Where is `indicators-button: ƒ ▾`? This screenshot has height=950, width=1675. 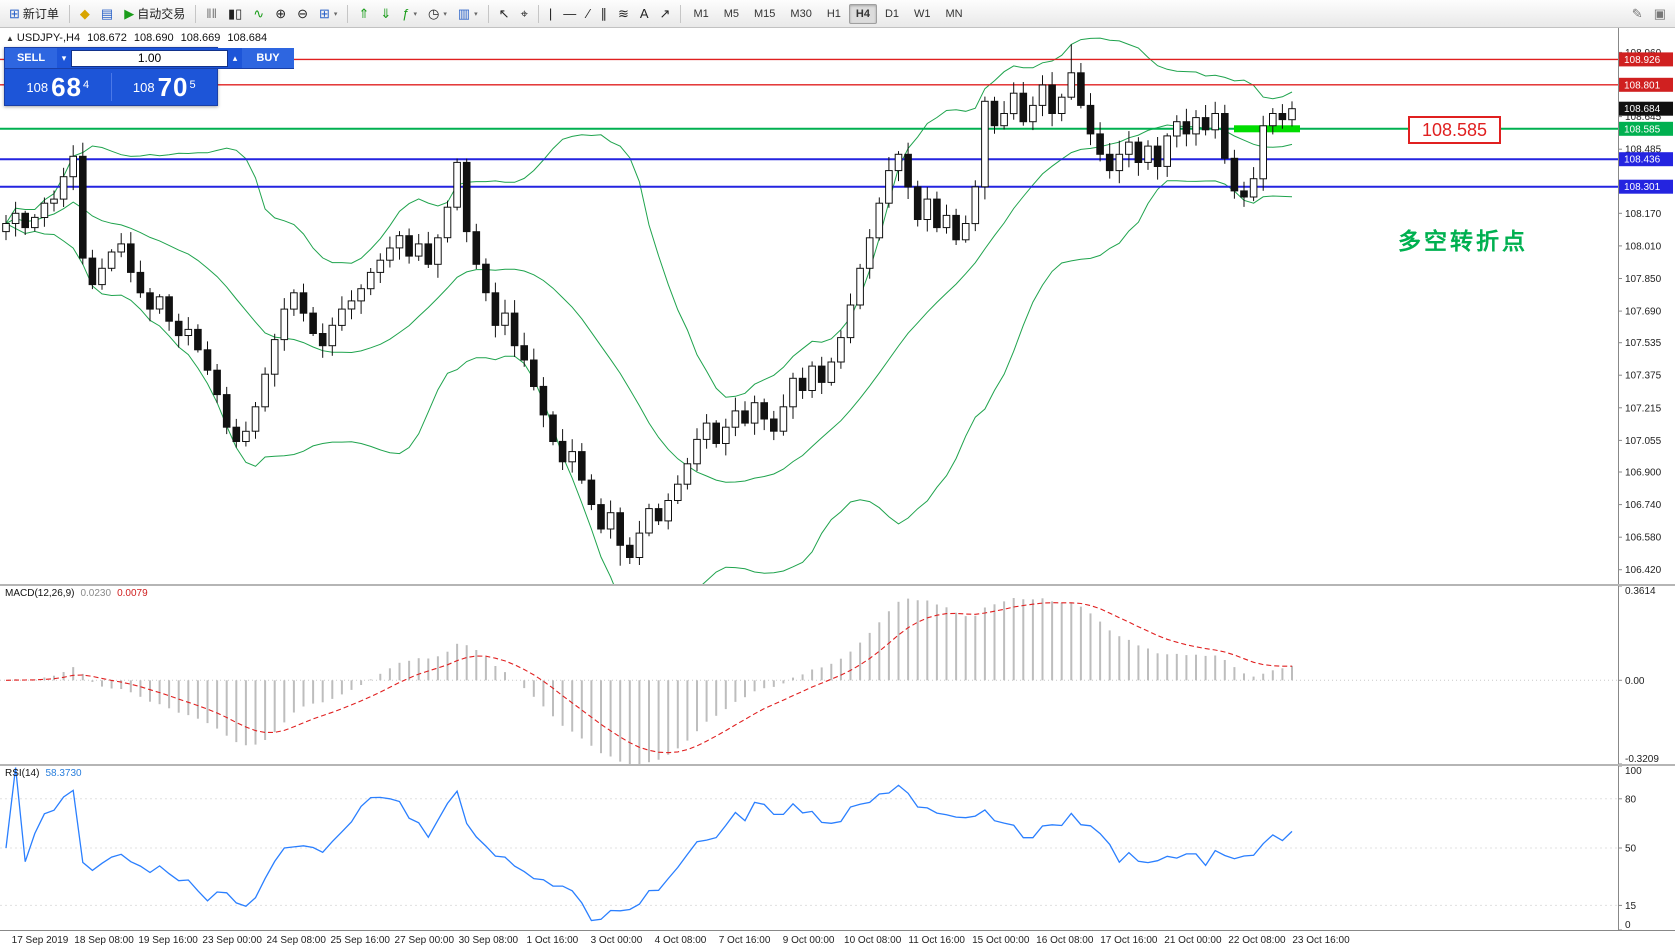 indicators-button: ƒ ▾ is located at coordinates (409, 14).